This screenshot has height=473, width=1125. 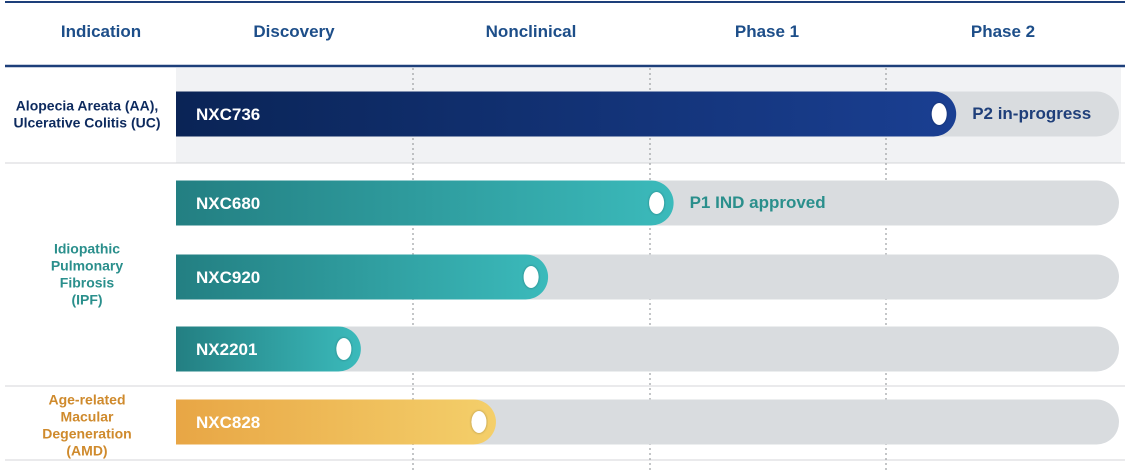 What do you see at coordinates (86, 400) in the screenshot?
I see `indication-label-line: Age-related` at bounding box center [86, 400].